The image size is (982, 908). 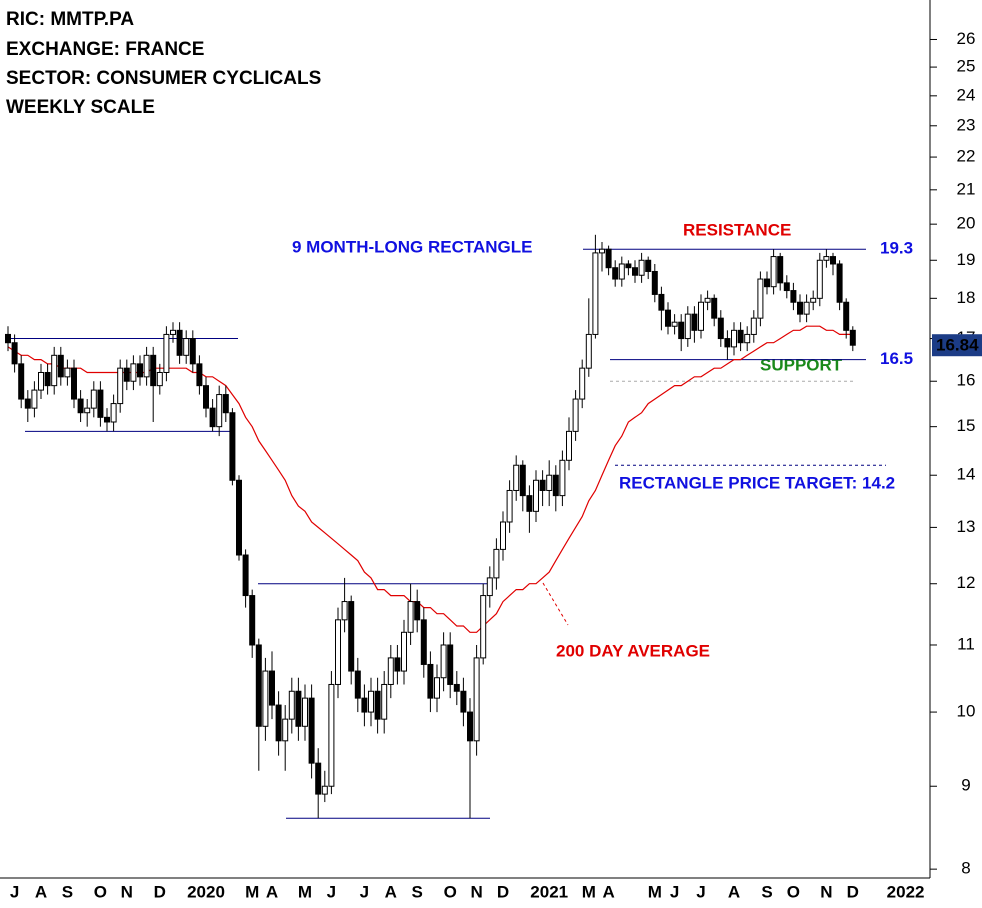 I want to click on annotation: RESISTANCE, so click(x=737, y=229).